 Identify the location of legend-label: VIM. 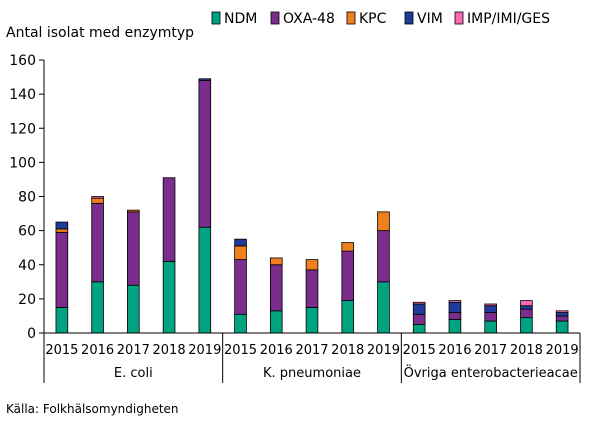
(430, 19).